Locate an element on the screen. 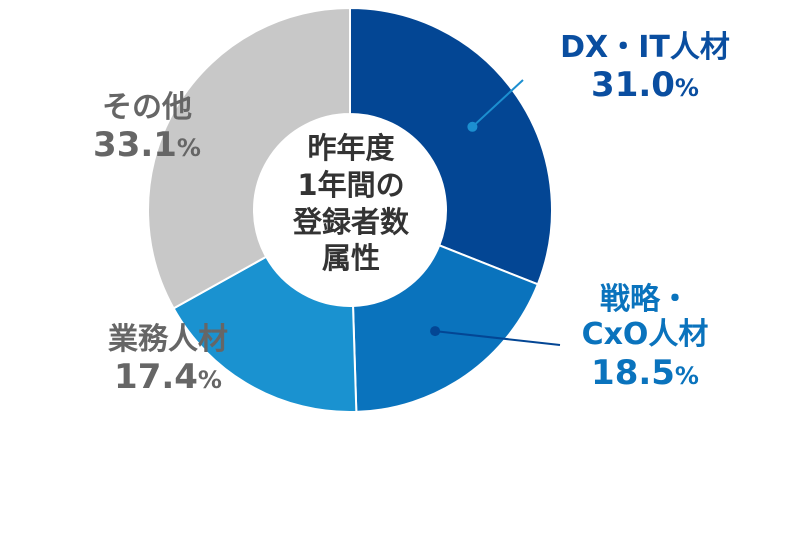 This screenshot has width=794, height=540. slice-unit-other: % is located at coordinates (188, 148).